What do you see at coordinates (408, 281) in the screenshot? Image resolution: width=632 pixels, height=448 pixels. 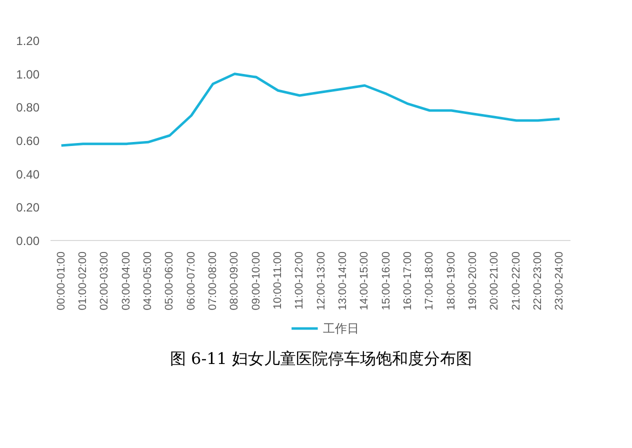 I see `x-tick-label: 16:00-17:00` at bounding box center [408, 281].